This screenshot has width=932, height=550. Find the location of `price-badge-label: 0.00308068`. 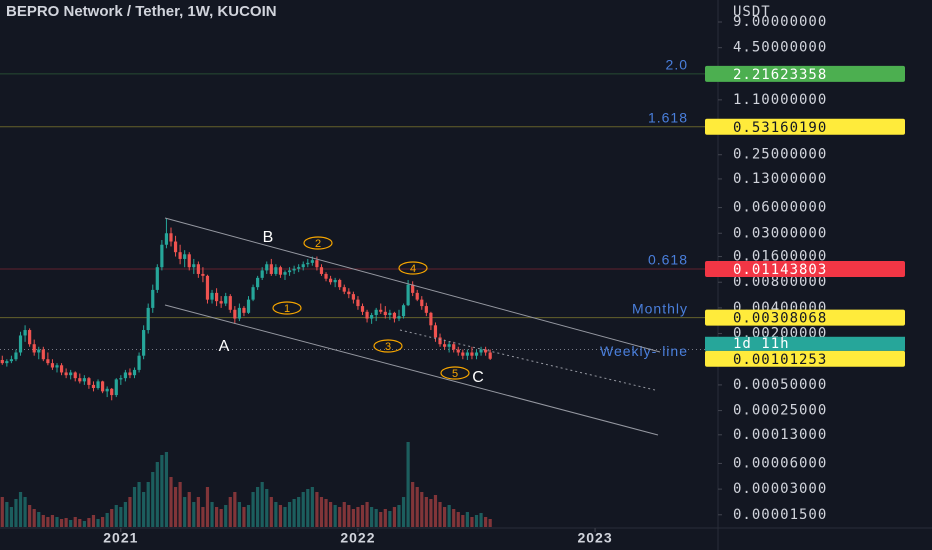

price-badge-label: 0.00308068 is located at coordinates (780, 319).